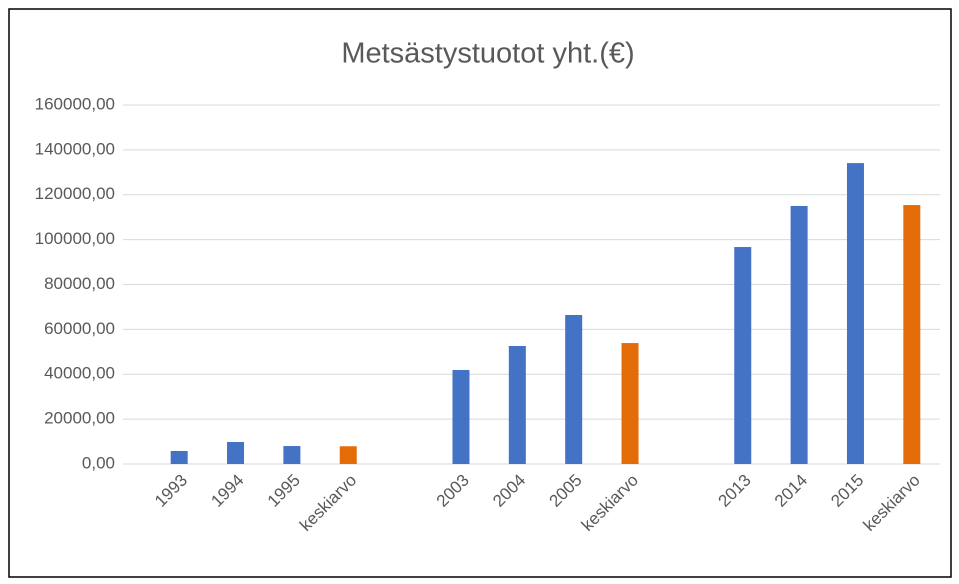  What do you see at coordinates (75, 193) in the screenshot?
I see `y-tick-label: 120000,00` at bounding box center [75, 193].